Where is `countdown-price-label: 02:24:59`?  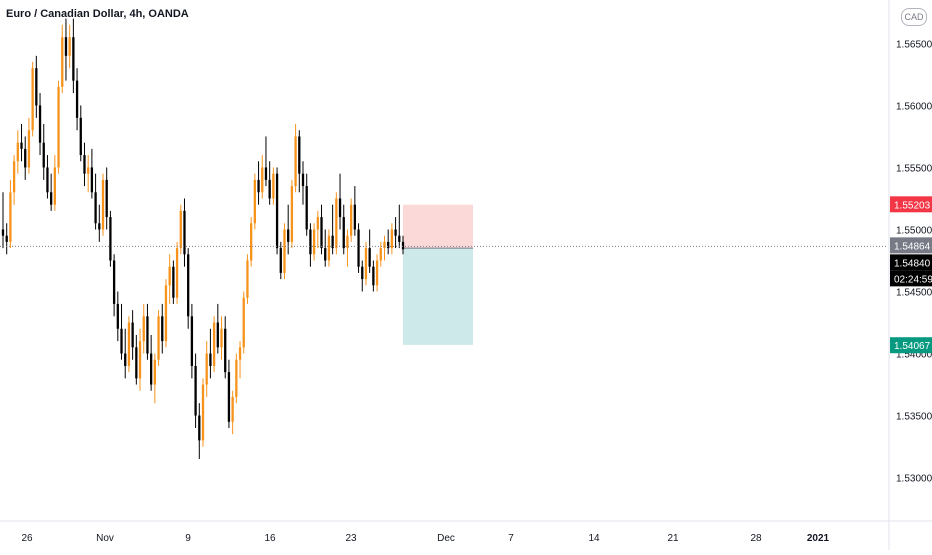
countdown-price-label: 02:24:59 is located at coordinates (913, 279).